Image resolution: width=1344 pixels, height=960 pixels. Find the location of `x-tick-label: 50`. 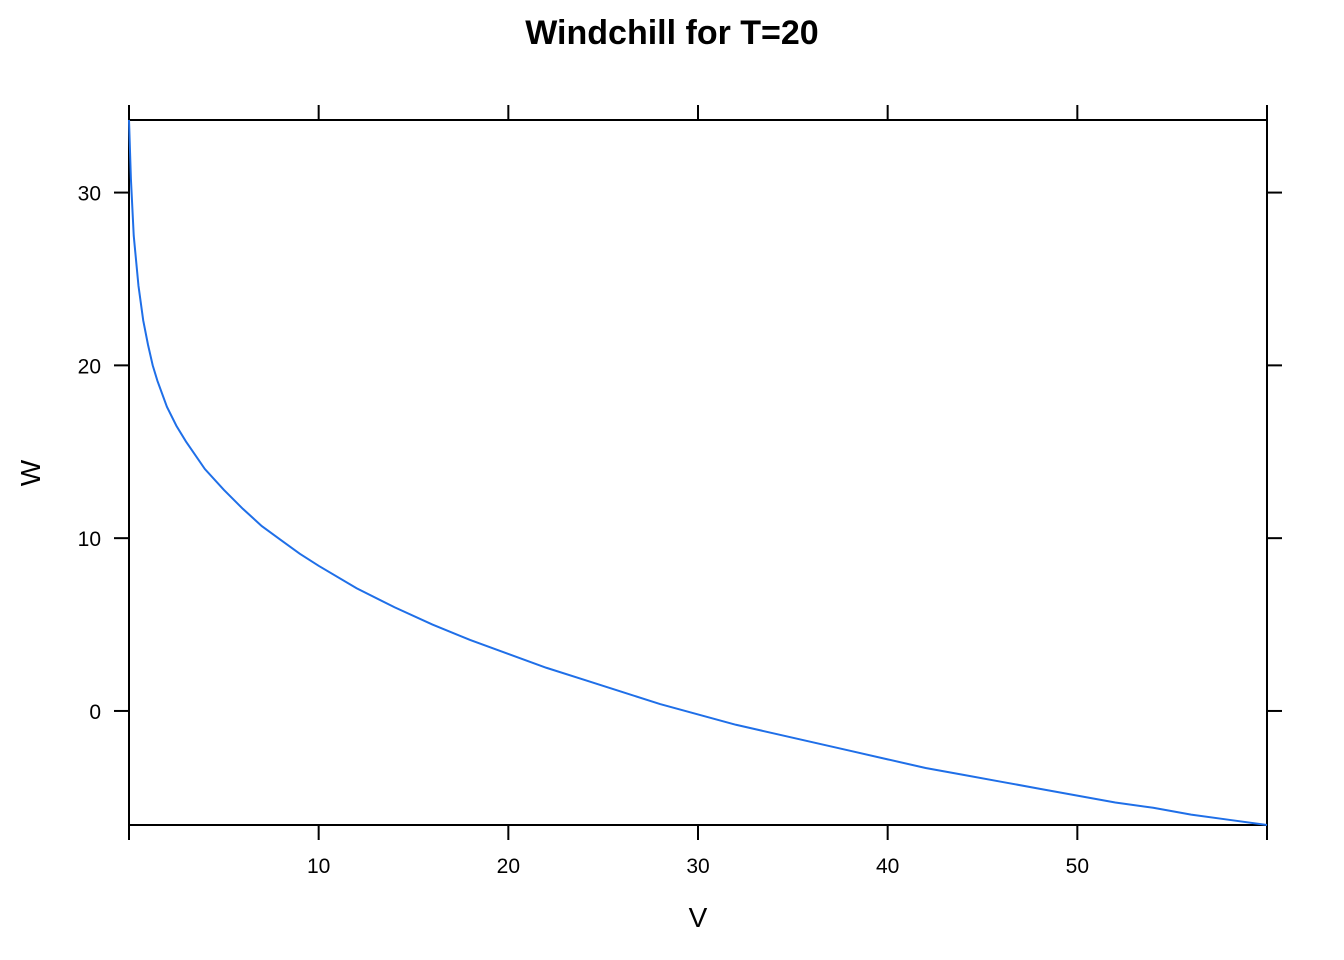

x-tick-label: 50 is located at coordinates (1077, 866).